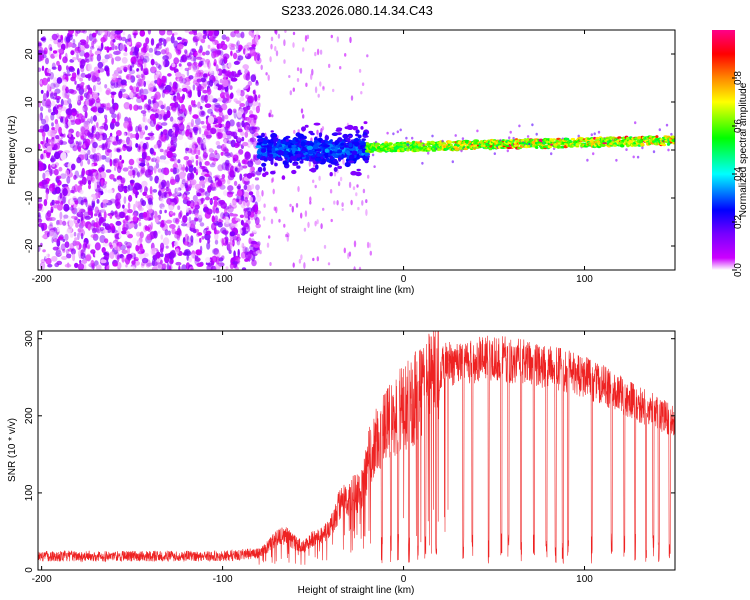 Image resolution: width=750 pixels, height=600 pixels. What do you see at coordinates (357, 10) in the screenshot?
I see `figure-title: S233.2026.080.14.34.C43` at bounding box center [357, 10].